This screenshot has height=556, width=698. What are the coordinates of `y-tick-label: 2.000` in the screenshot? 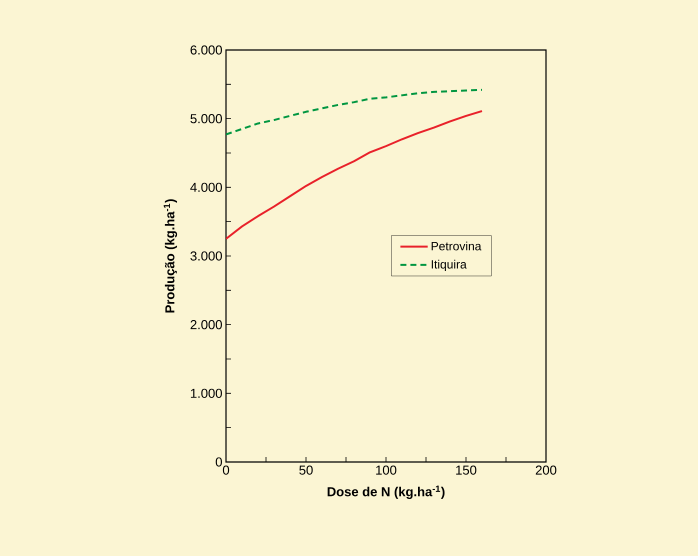 It's located at (206, 325).